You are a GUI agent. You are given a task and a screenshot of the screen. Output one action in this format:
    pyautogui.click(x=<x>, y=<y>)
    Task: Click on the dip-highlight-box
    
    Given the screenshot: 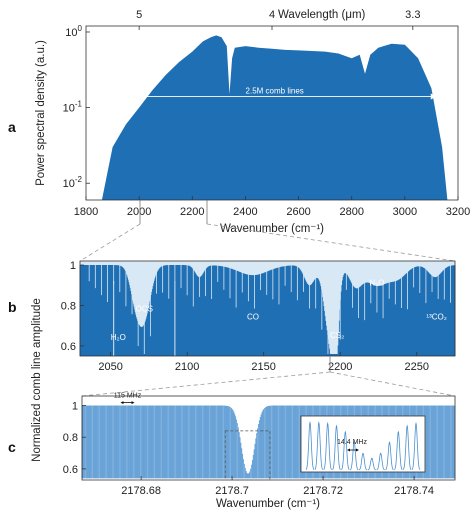 What is the action you would take?
    pyautogui.click(x=247, y=455)
    